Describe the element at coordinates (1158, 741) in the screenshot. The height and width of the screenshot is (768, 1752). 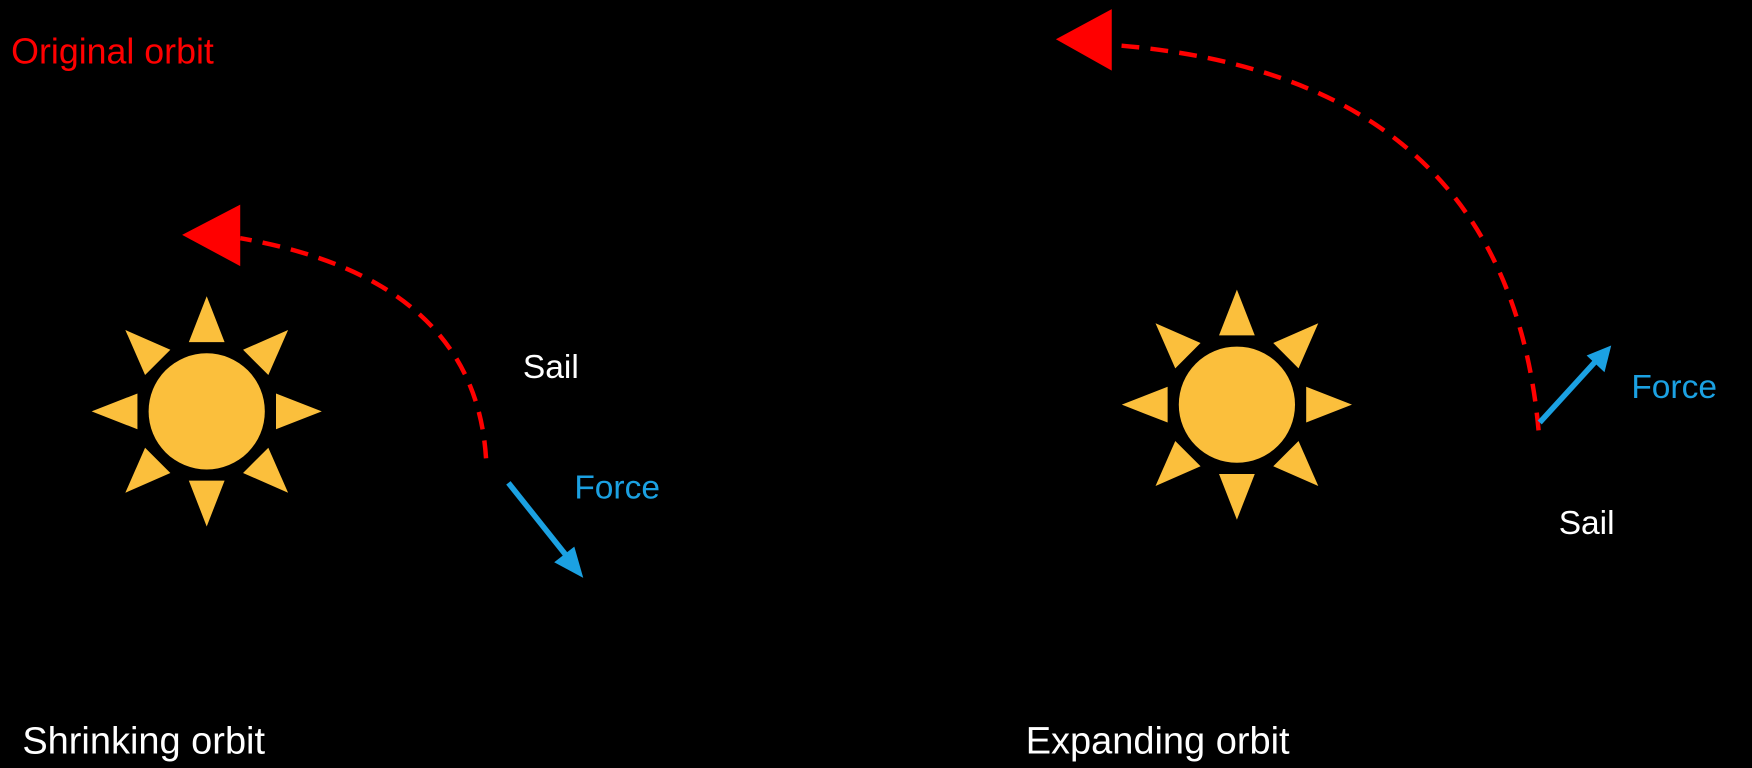
I see `caption: Expanding orbit` at that location.